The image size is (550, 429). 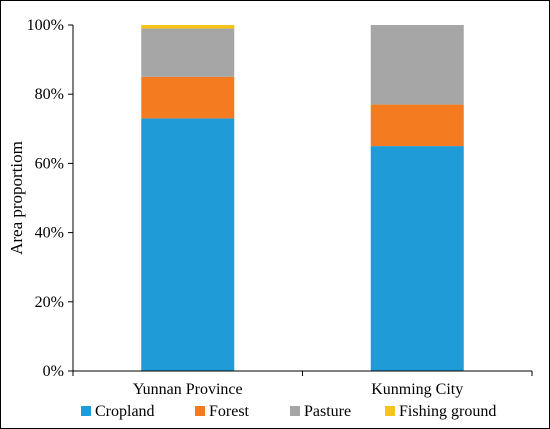 I want to click on legend: Cropland Forest Pasture Fishing ground, so click(x=288, y=411).